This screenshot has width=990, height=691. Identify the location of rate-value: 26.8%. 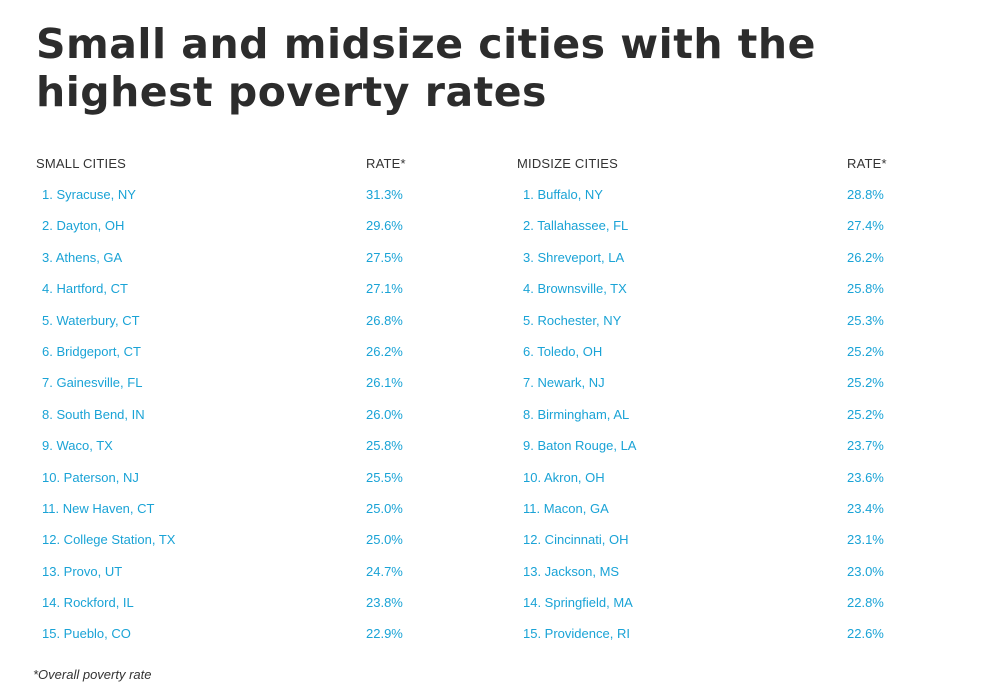
(384, 320).